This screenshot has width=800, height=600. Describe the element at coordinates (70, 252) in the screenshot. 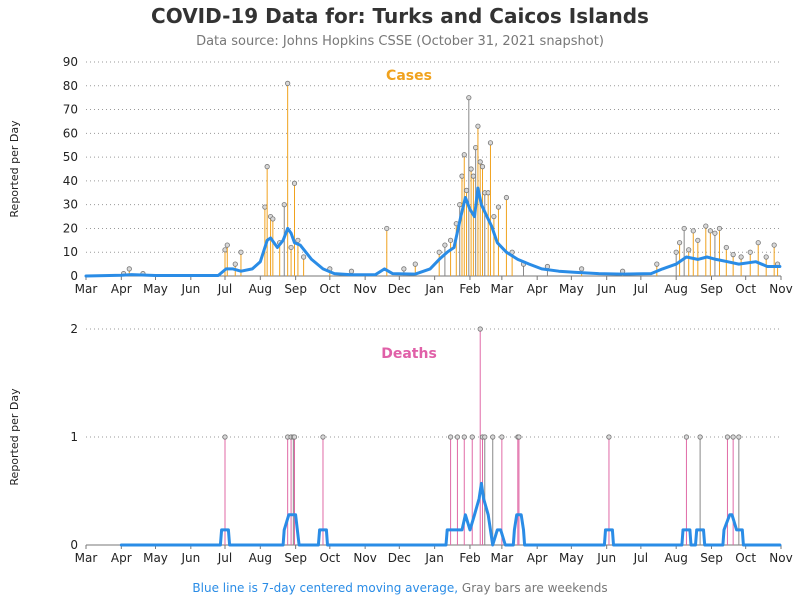

I see `y-tick-label: 10` at that location.